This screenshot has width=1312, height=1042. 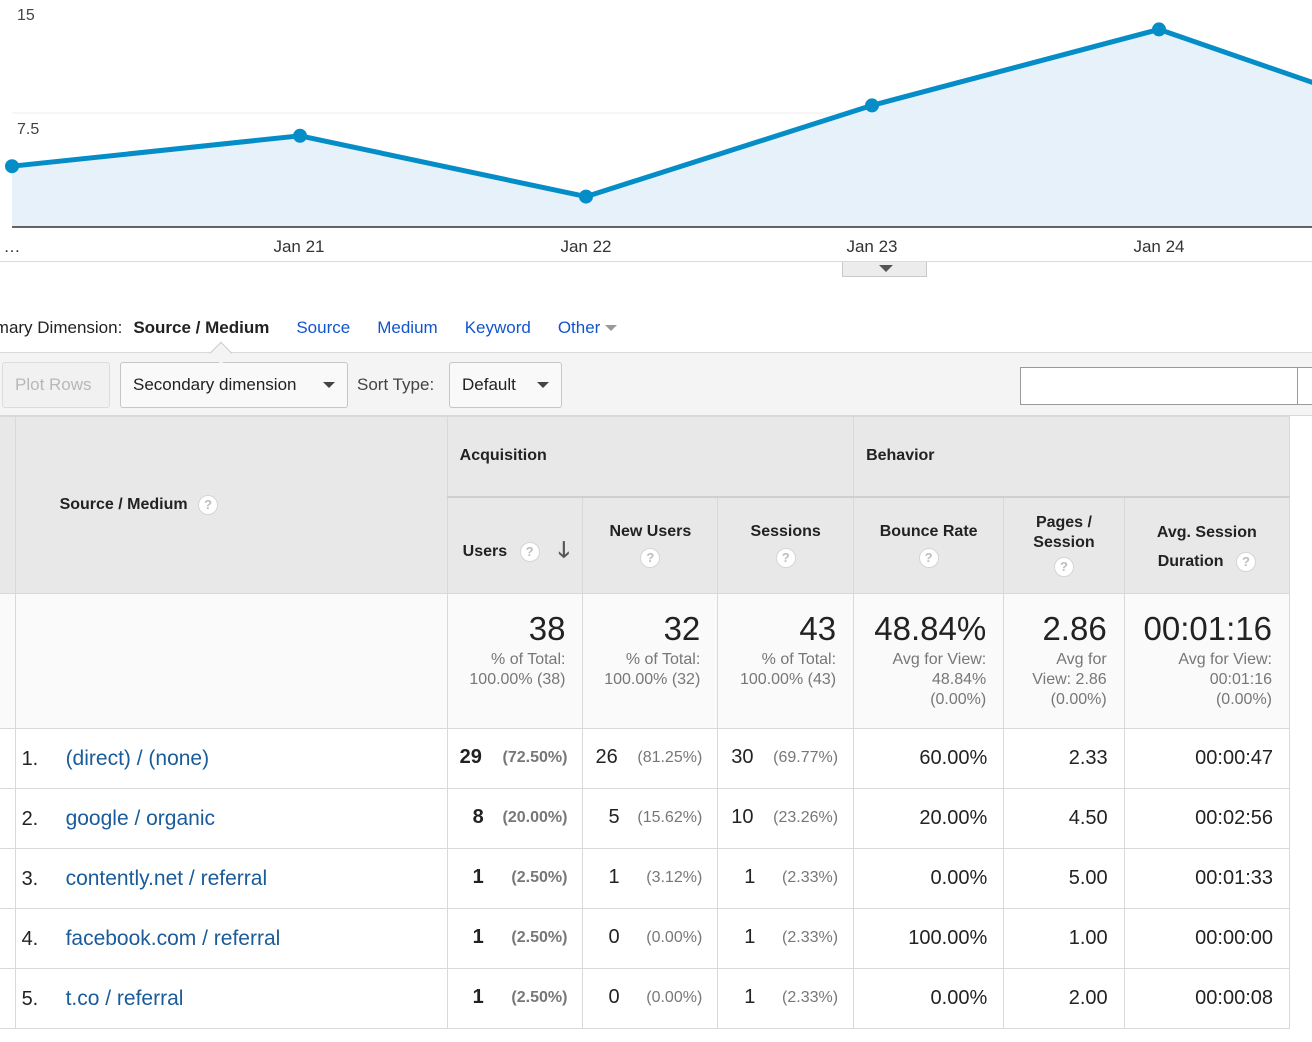 What do you see at coordinates (497, 327) in the screenshot?
I see `dimension-keyword: Keyword` at bounding box center [497, 327].